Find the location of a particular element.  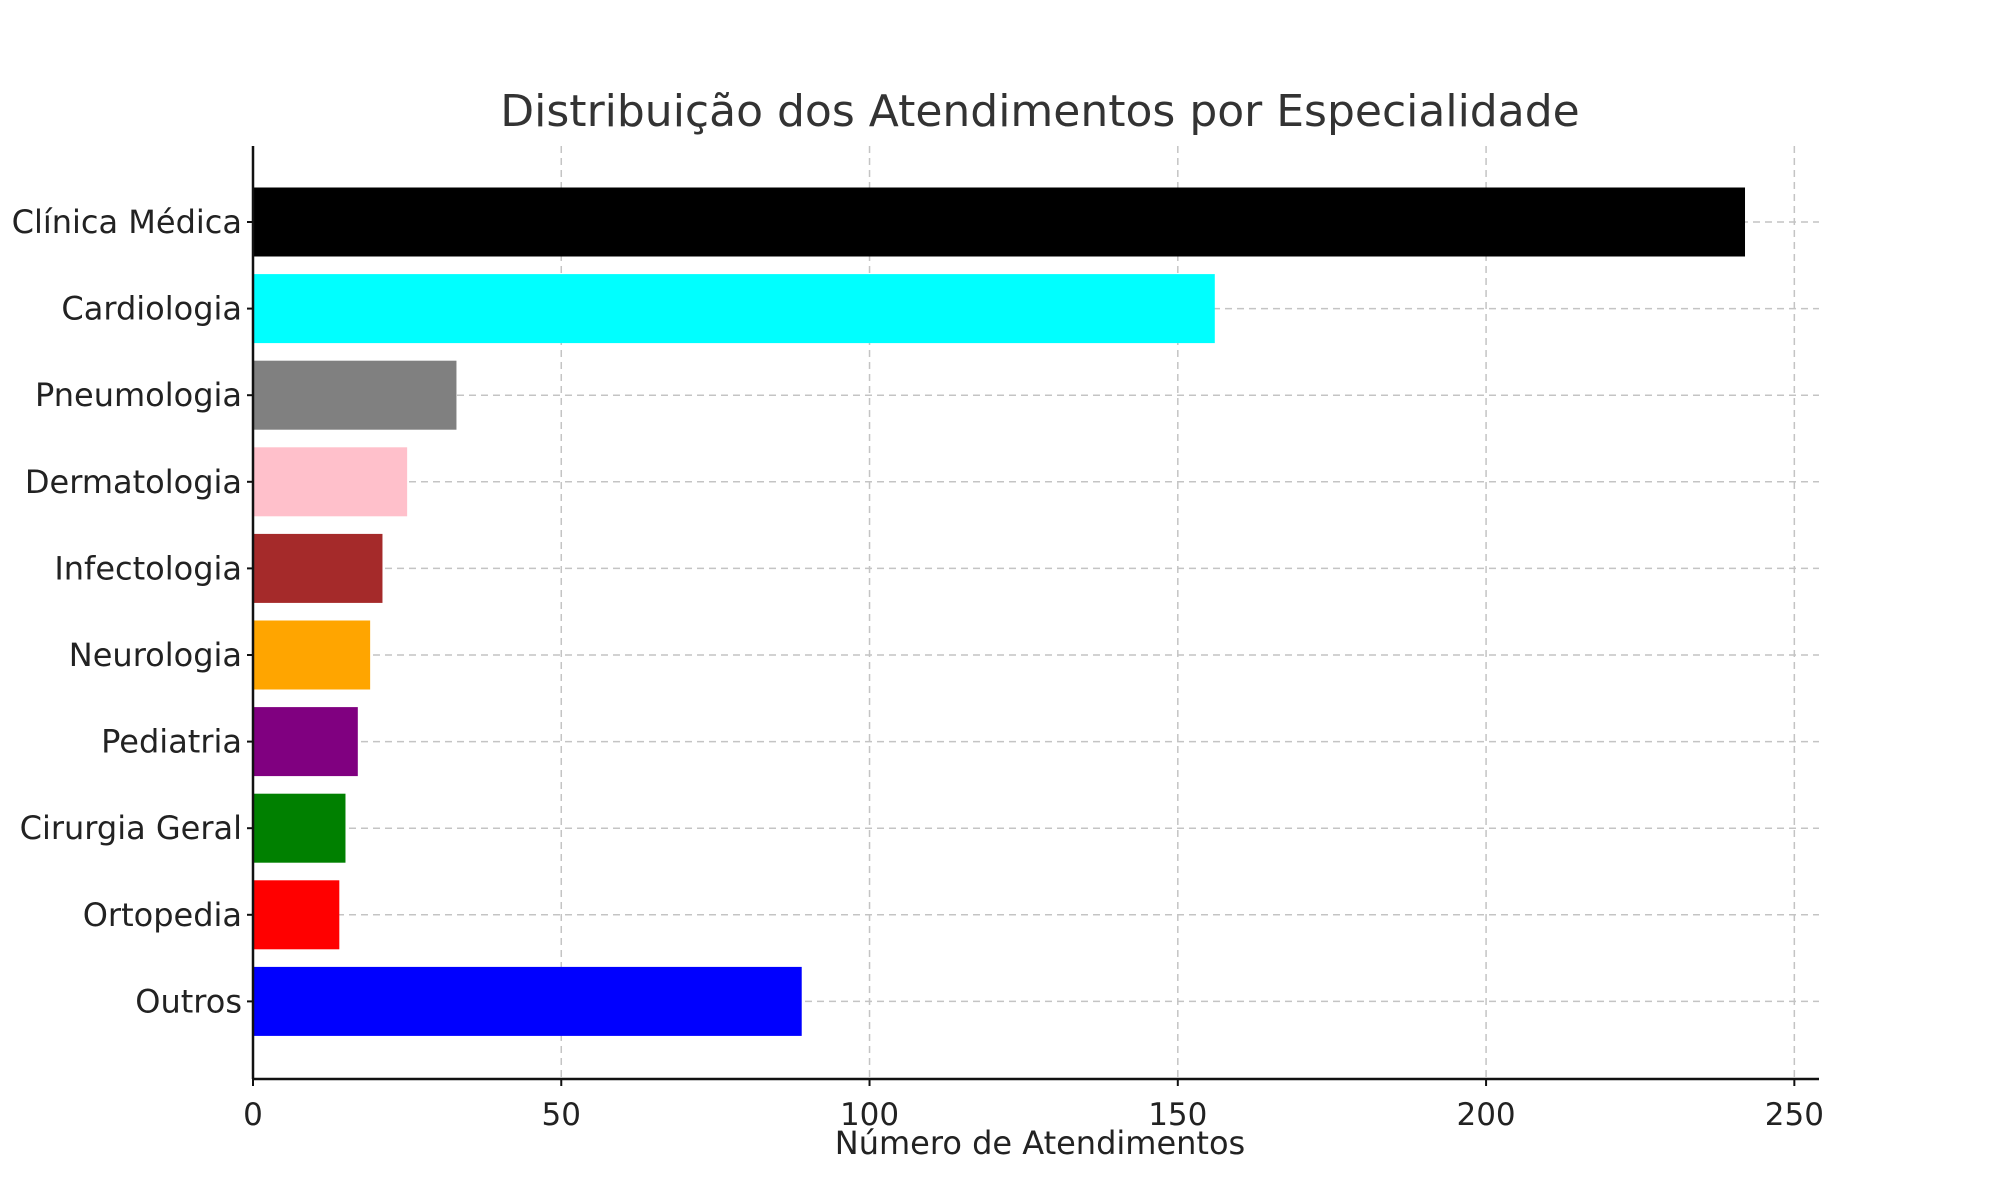

x-tick-label-250: 250 is located at coordinates (1794, 1115).